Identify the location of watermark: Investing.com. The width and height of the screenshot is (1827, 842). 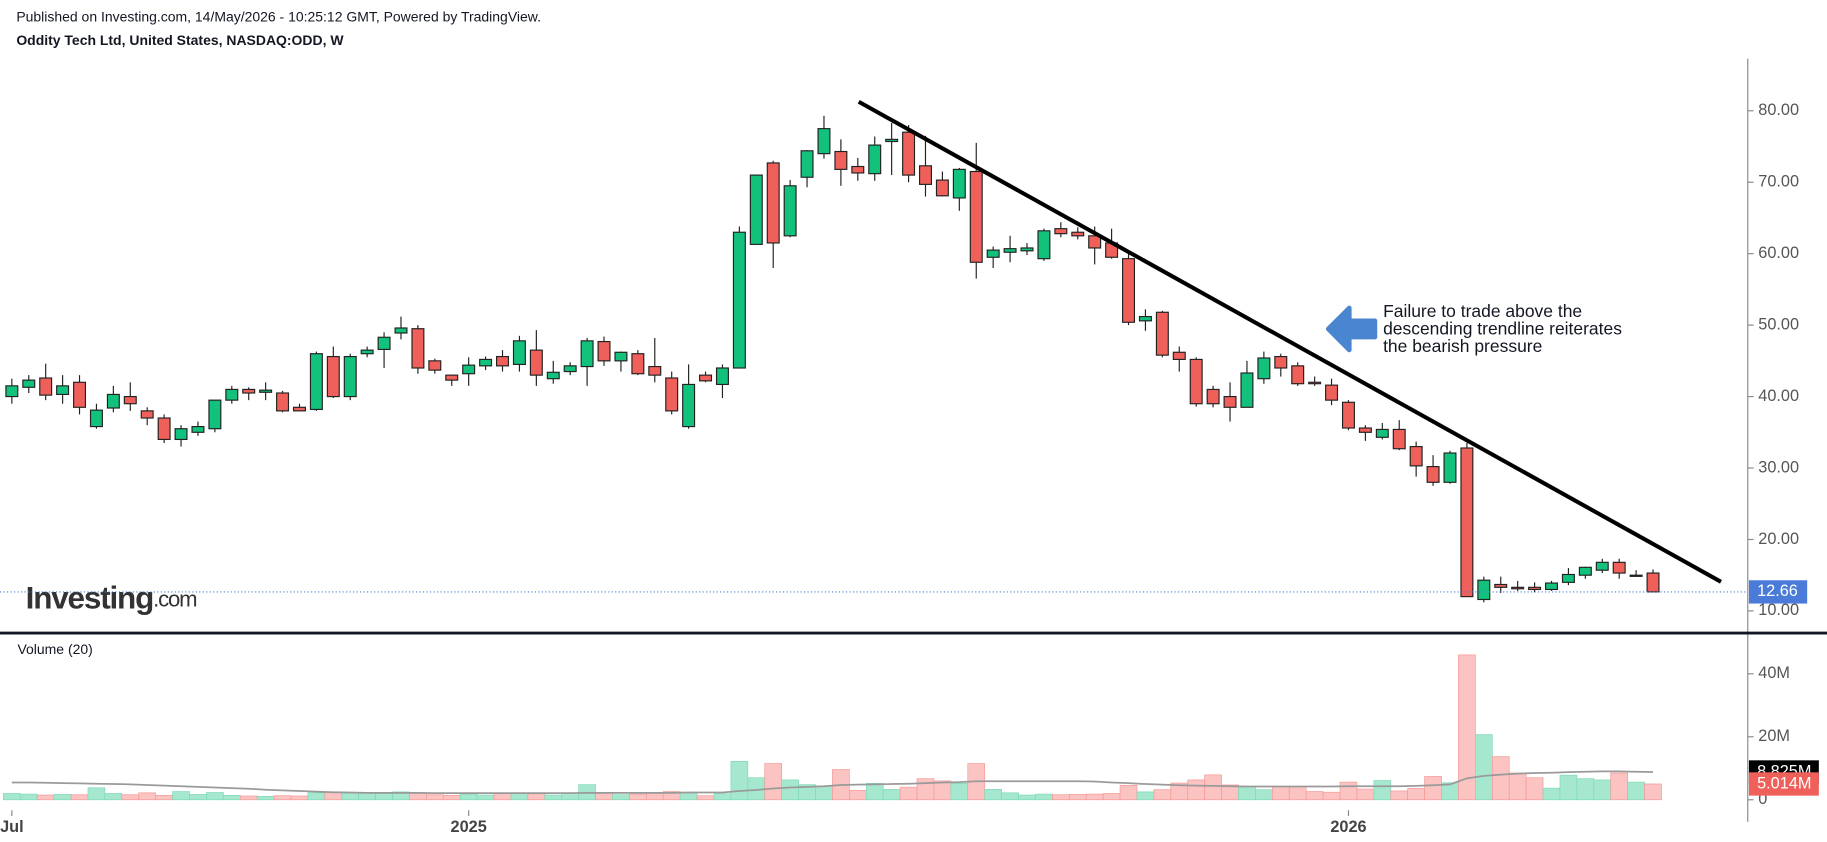
(111, 598).